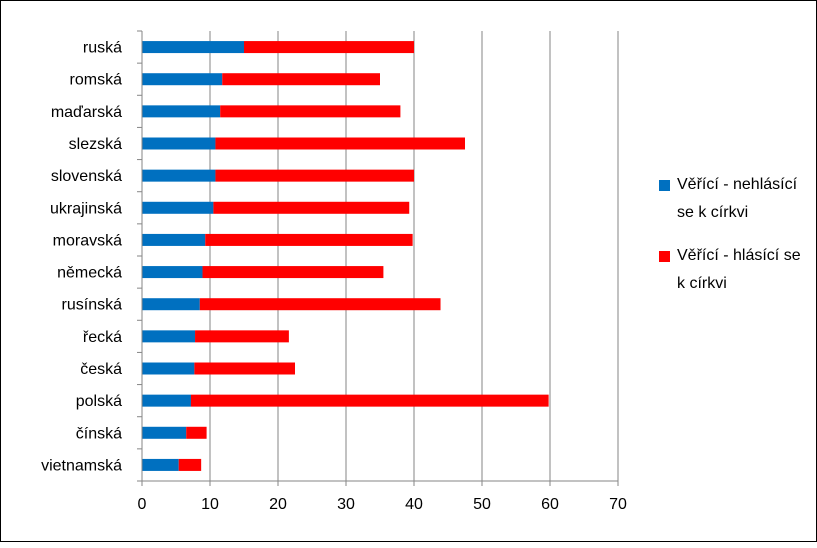  What do you see at coordinates (92, 305) in the screenshot?
I see `category-label-8: rusínská` at bounding box center [92, 305].